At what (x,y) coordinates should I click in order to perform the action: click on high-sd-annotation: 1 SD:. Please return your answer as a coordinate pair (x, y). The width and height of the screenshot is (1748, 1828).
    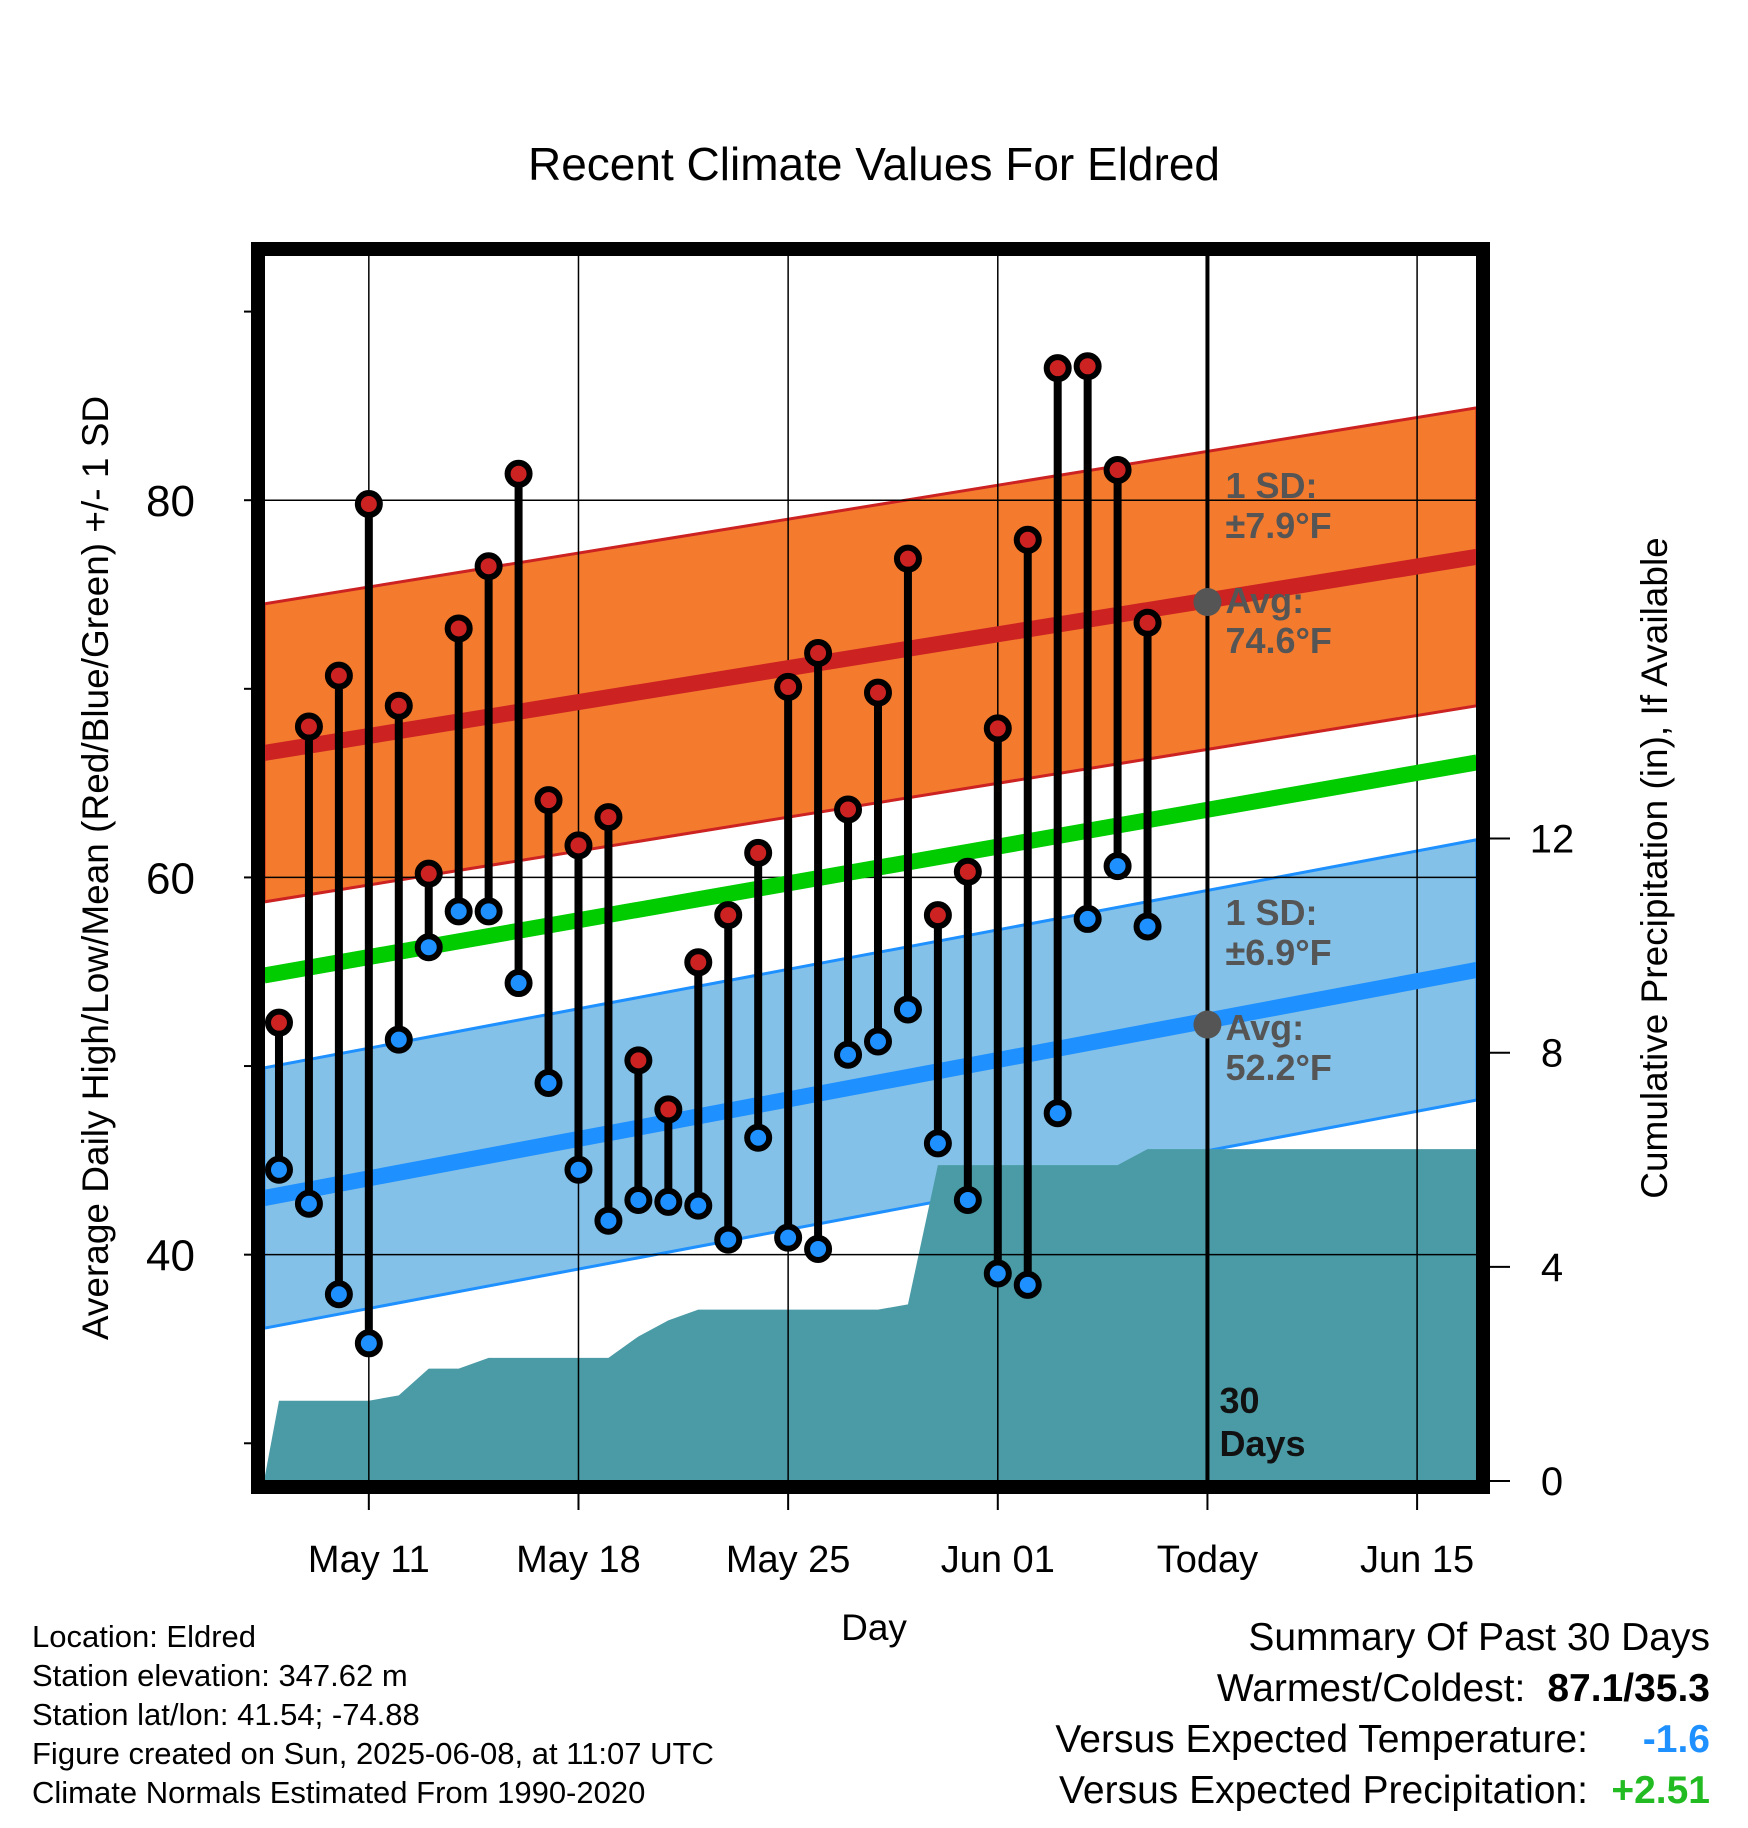
    Looking at the image, I should click on (1271, 485).